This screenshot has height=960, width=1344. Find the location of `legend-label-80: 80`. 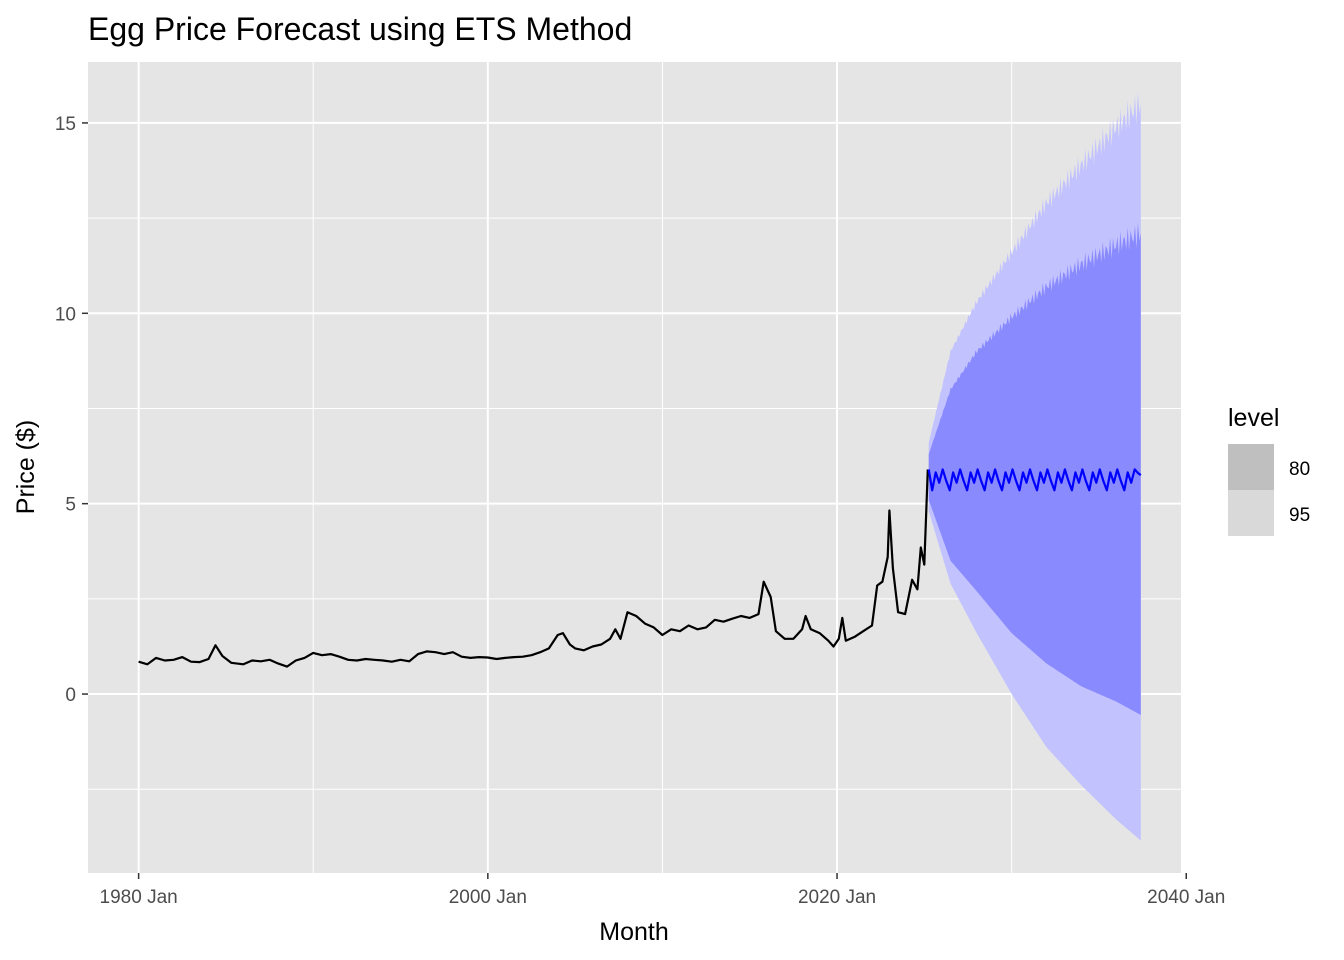

legend-label-80: 80 is located at coordinates (1299, 469).